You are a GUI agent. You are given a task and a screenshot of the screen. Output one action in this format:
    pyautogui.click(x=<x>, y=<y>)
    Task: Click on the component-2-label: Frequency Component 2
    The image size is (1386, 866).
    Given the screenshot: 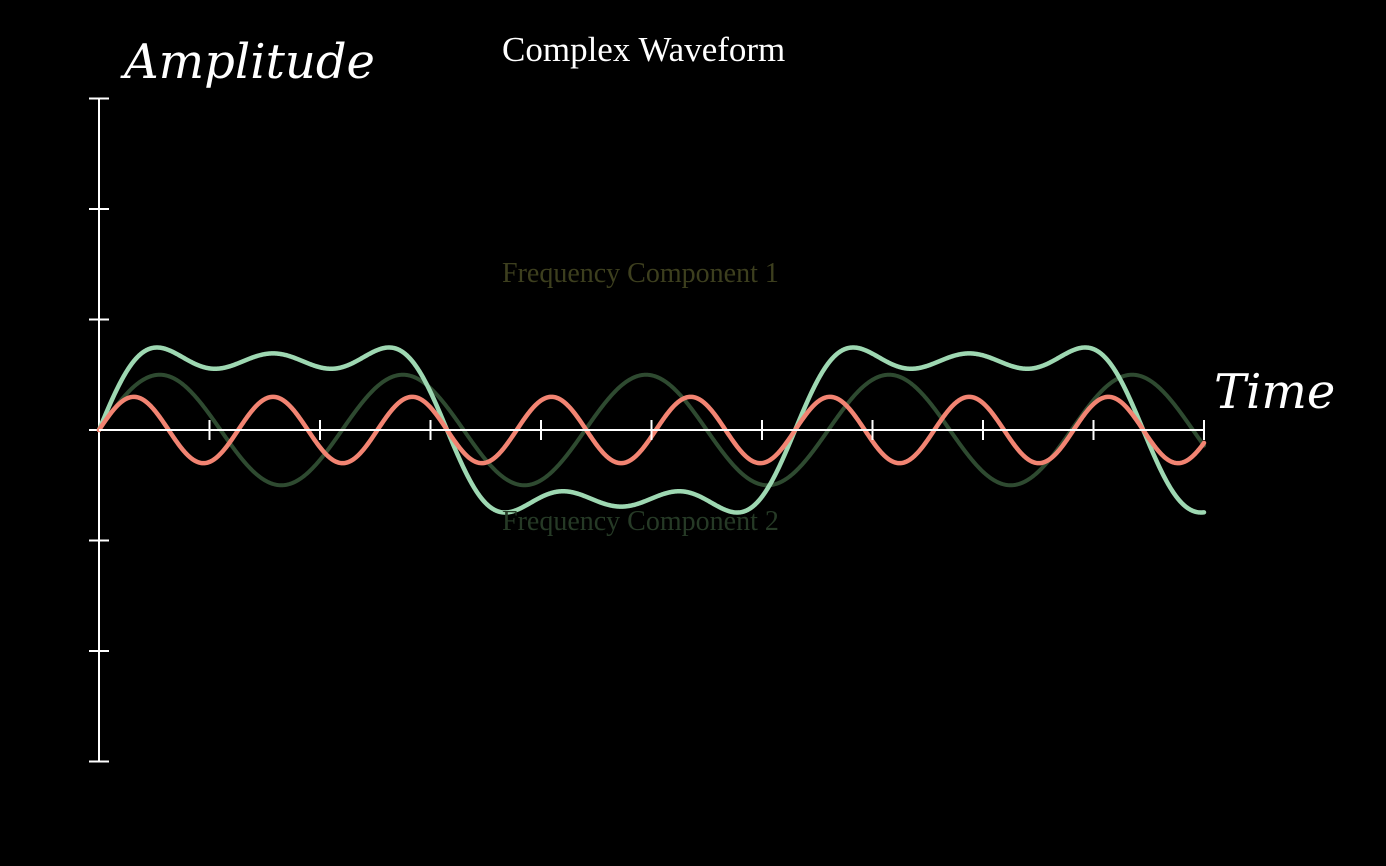 What is the action you would take?
    pyautogui.click(x=640, y=521)
    